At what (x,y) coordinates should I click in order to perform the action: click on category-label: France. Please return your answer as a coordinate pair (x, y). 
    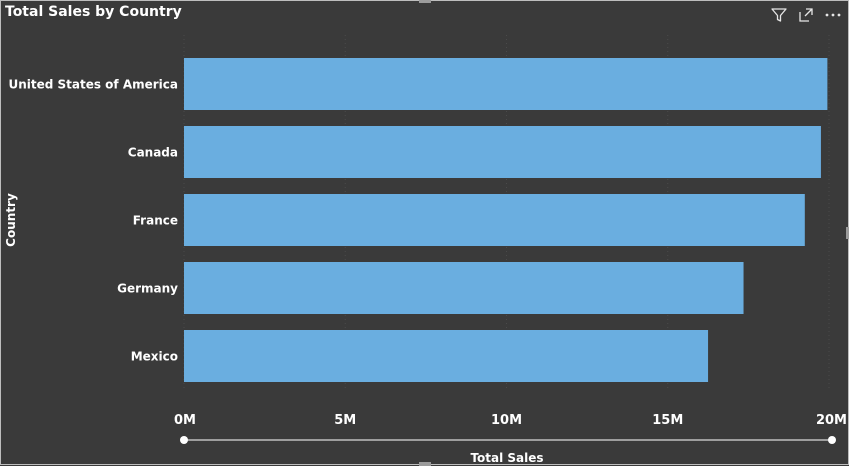
    Looking at the image, I should click on (155, 221).